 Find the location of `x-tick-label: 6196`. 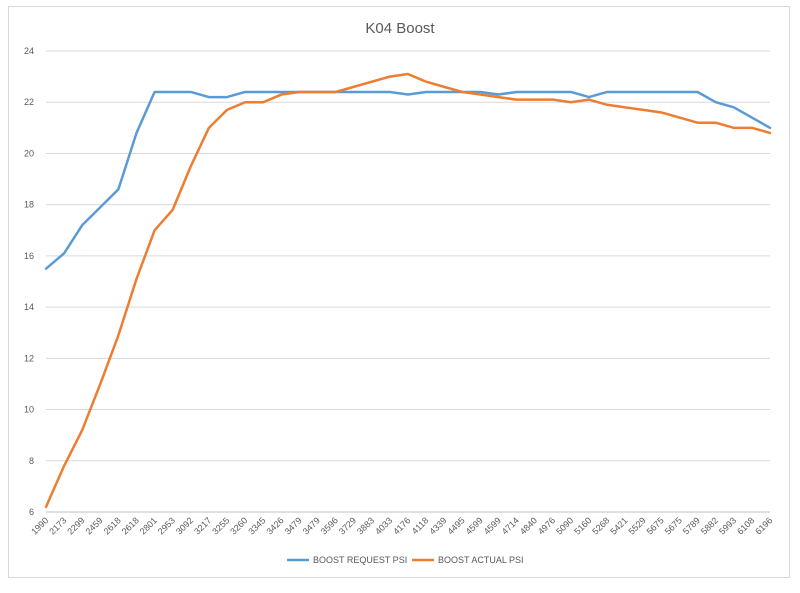

x-tick-label: 6196 is located at coordinates (763, 525).